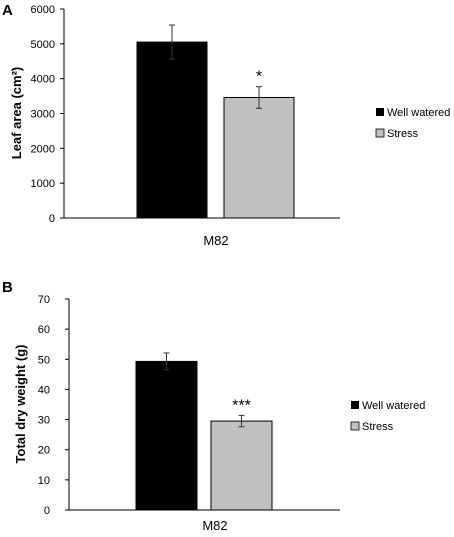  Describe the element at coordinates (355, 426) in the screenshot. I see `legend-swatch-stress-b` at that location.